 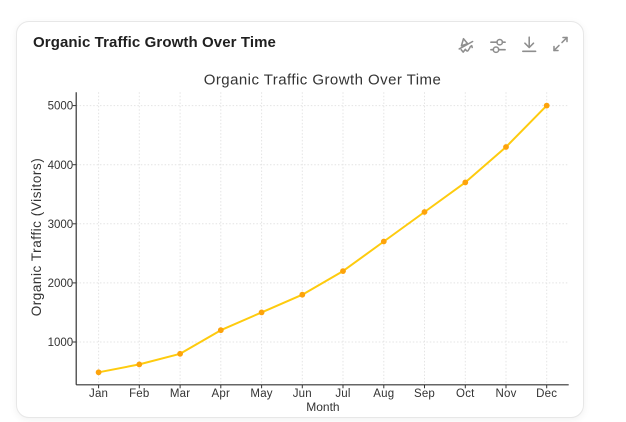 What do you see at coordinates (61, 284) in the screenshot?
I see `svg-text: 2000` at bounding box center [61, 284].